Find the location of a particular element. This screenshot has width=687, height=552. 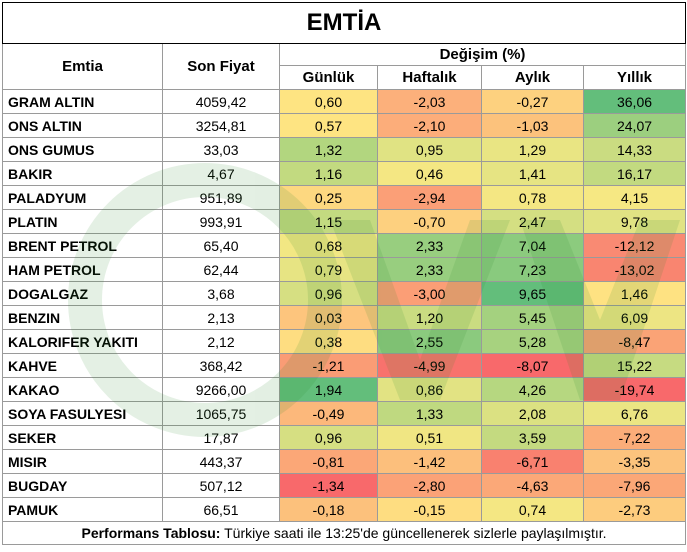

last-price: 65,40 is located at coordinates (221, 245).